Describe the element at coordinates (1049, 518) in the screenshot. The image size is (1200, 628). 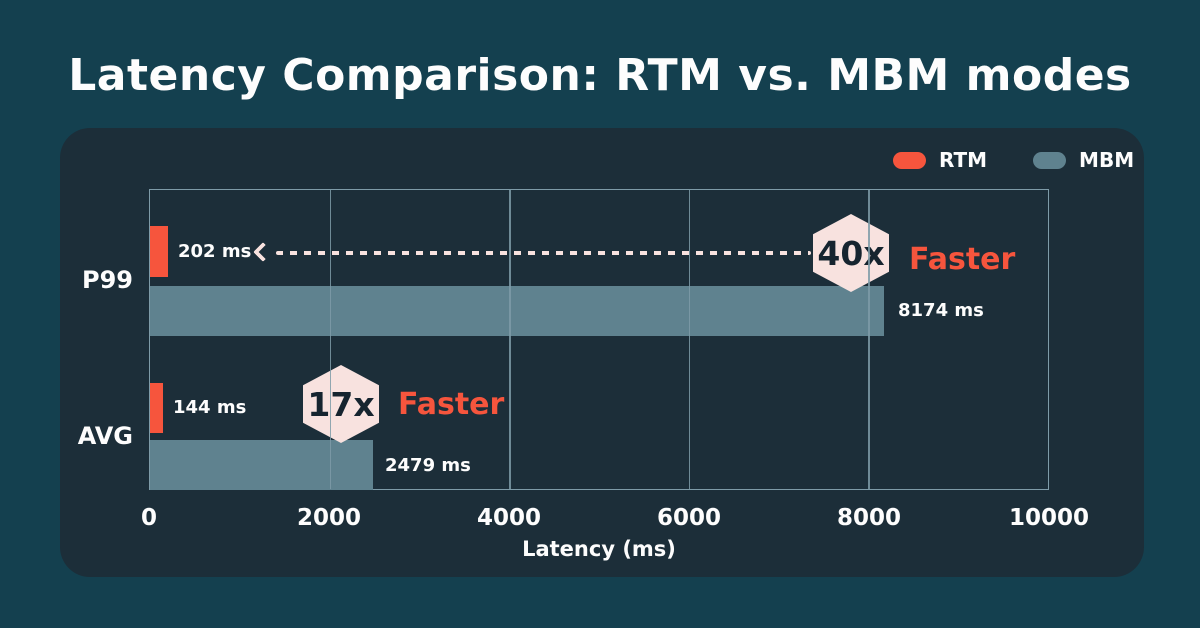
I see `x-tick-label: 10000` at that location.